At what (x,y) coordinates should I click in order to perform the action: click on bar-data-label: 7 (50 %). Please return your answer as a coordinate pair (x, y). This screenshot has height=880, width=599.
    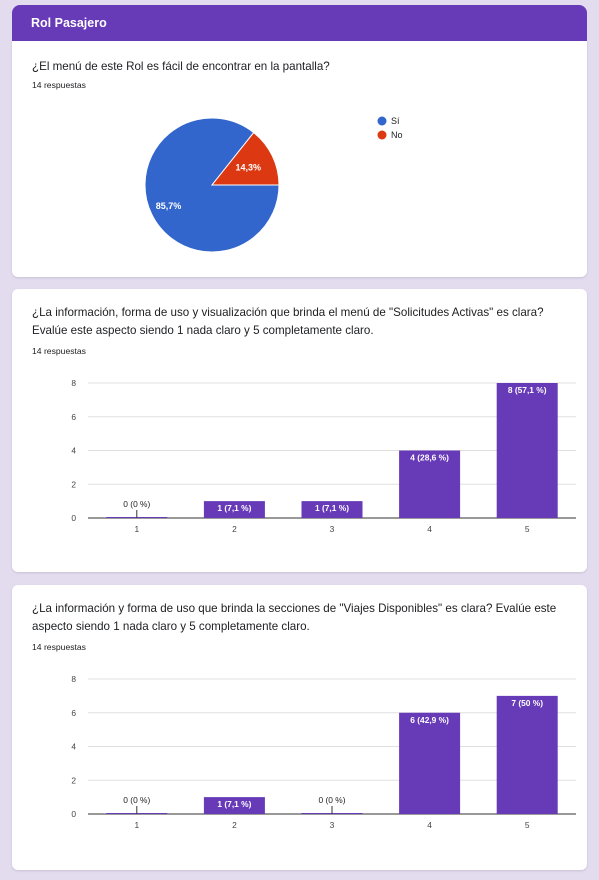
    Looking at the image, I should click on (527, 703).